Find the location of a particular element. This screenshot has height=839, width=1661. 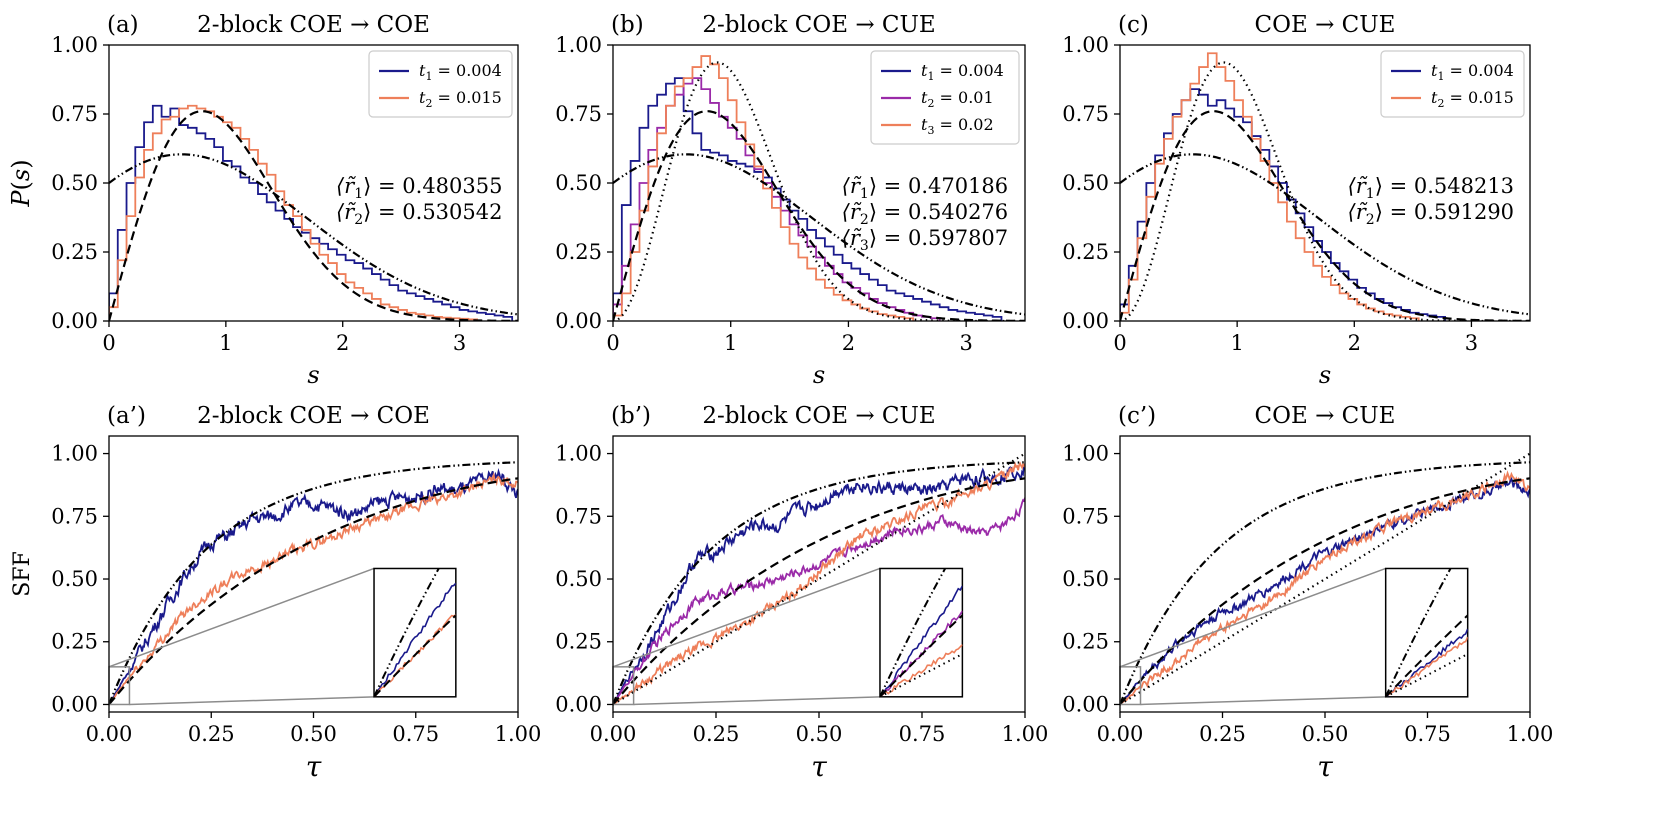

series-t3 is located at coordinates (764, 188).